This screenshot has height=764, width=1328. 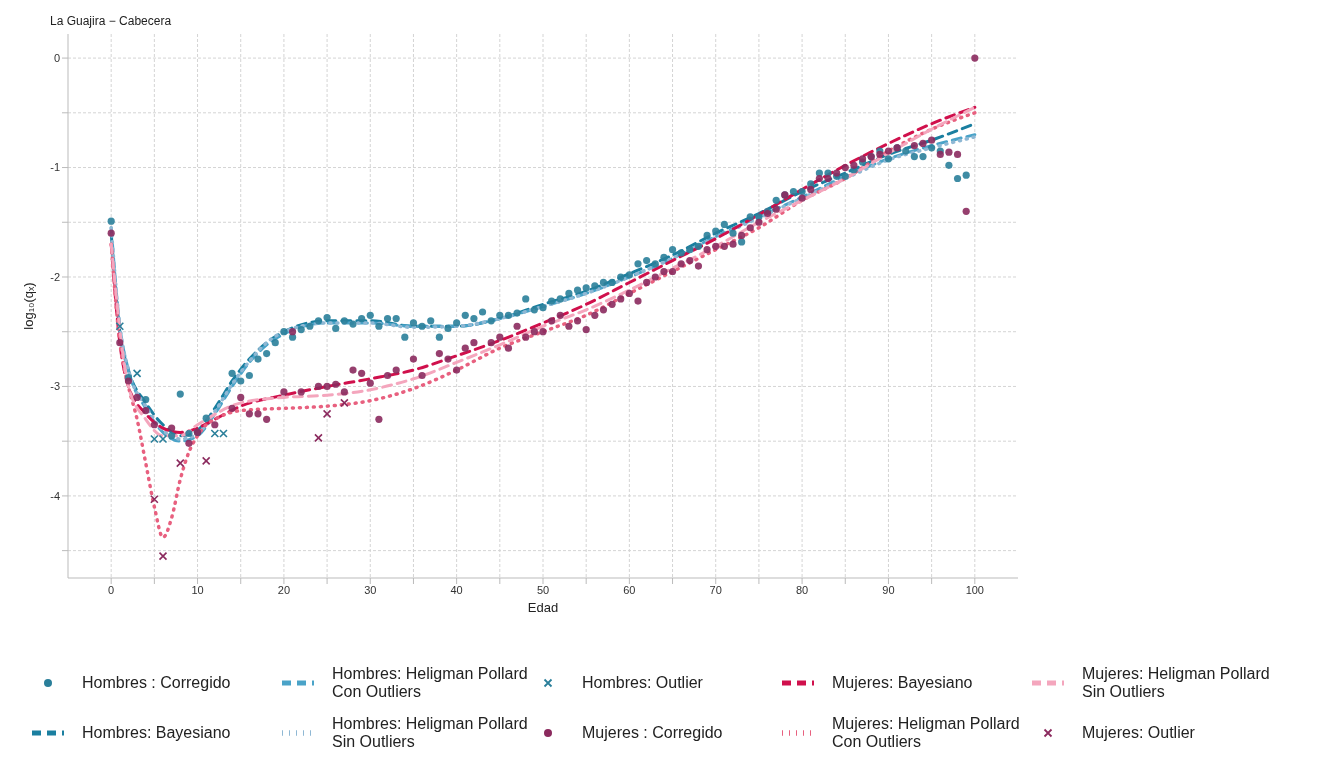 What do you see at coordinates (802, 589) in the screenshot?
I see `x-tick-label: 80` at bounding box center [802, 589].